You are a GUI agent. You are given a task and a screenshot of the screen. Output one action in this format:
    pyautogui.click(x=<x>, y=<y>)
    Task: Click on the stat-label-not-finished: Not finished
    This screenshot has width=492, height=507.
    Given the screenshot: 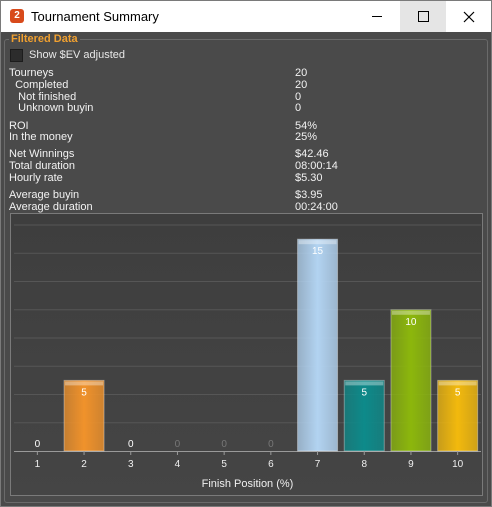 What is the action you would take?
    pyautogui.click(x=43, y=97)
    